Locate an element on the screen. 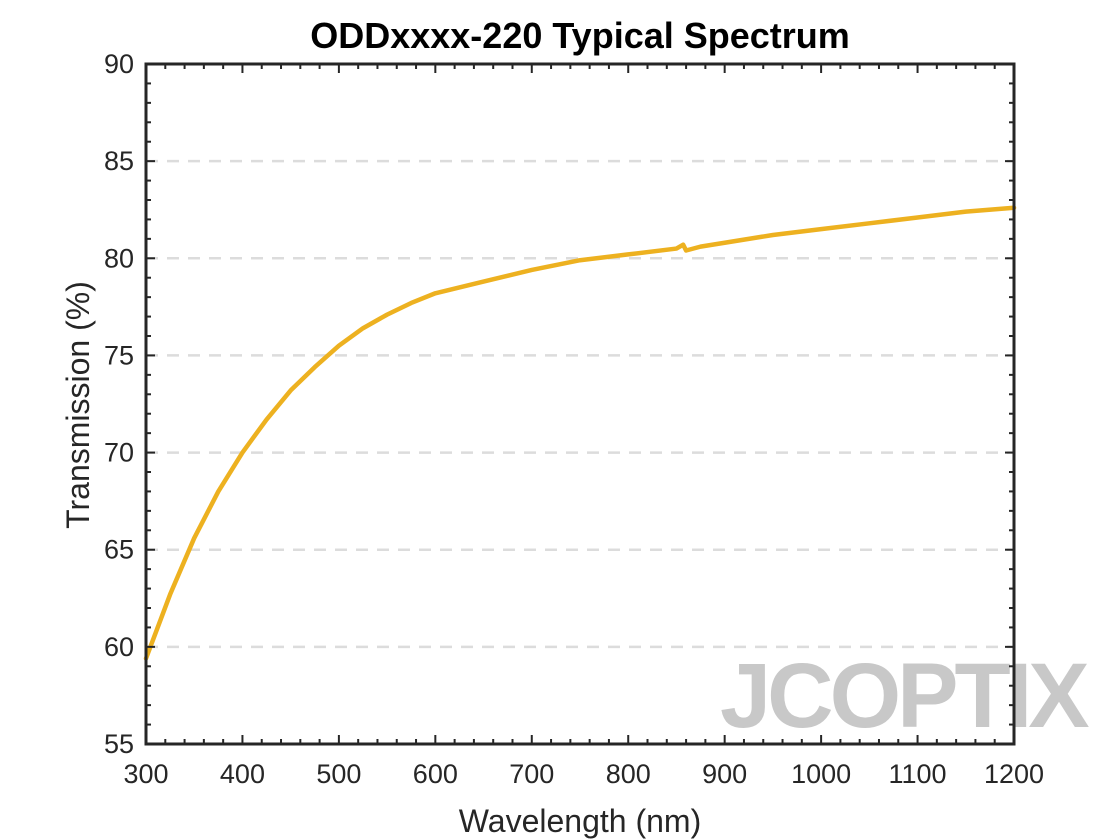 Image resolution: width=1120 pixels, height=840 pixels. x-tick-label: 500 is located at coordinates (338, 774).